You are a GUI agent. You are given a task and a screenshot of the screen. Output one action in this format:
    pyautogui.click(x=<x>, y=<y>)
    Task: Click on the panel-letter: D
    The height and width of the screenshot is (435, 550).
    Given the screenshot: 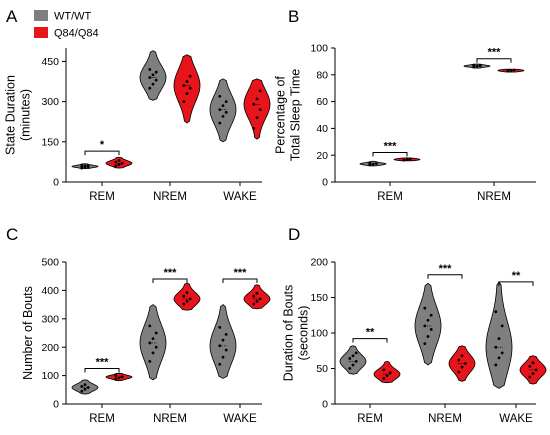 What is the action you would take?
    pyautogui.click(x=294, y=234)
    